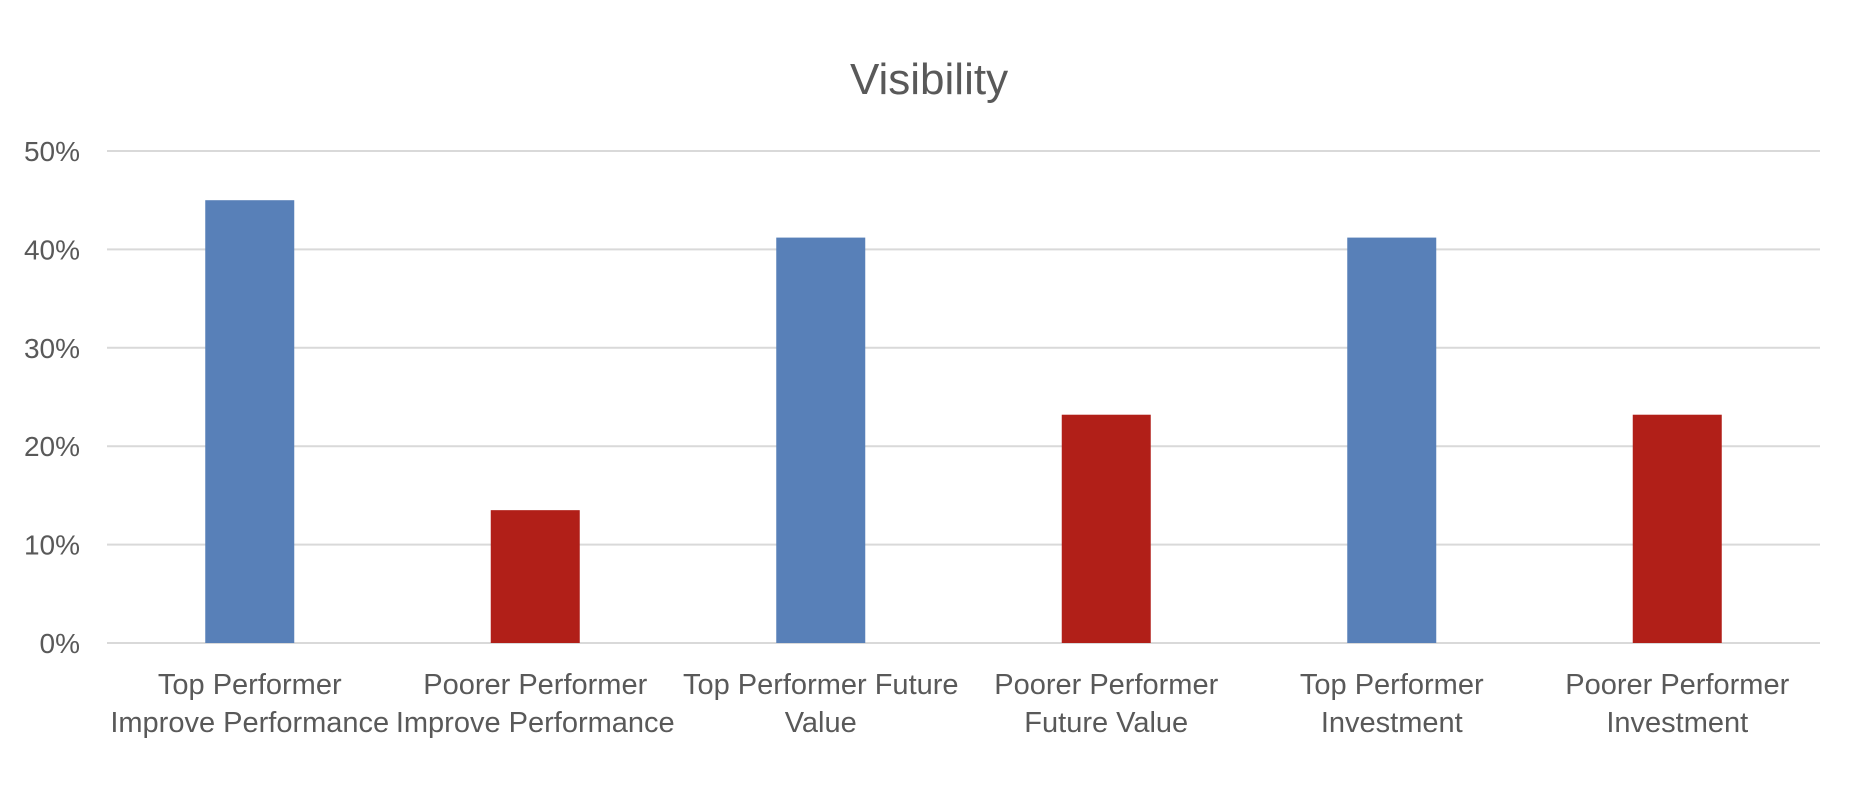 The height and width of the screenshot is (804, 1858). I want to click on x-category-label: Value, so click(821, 723).